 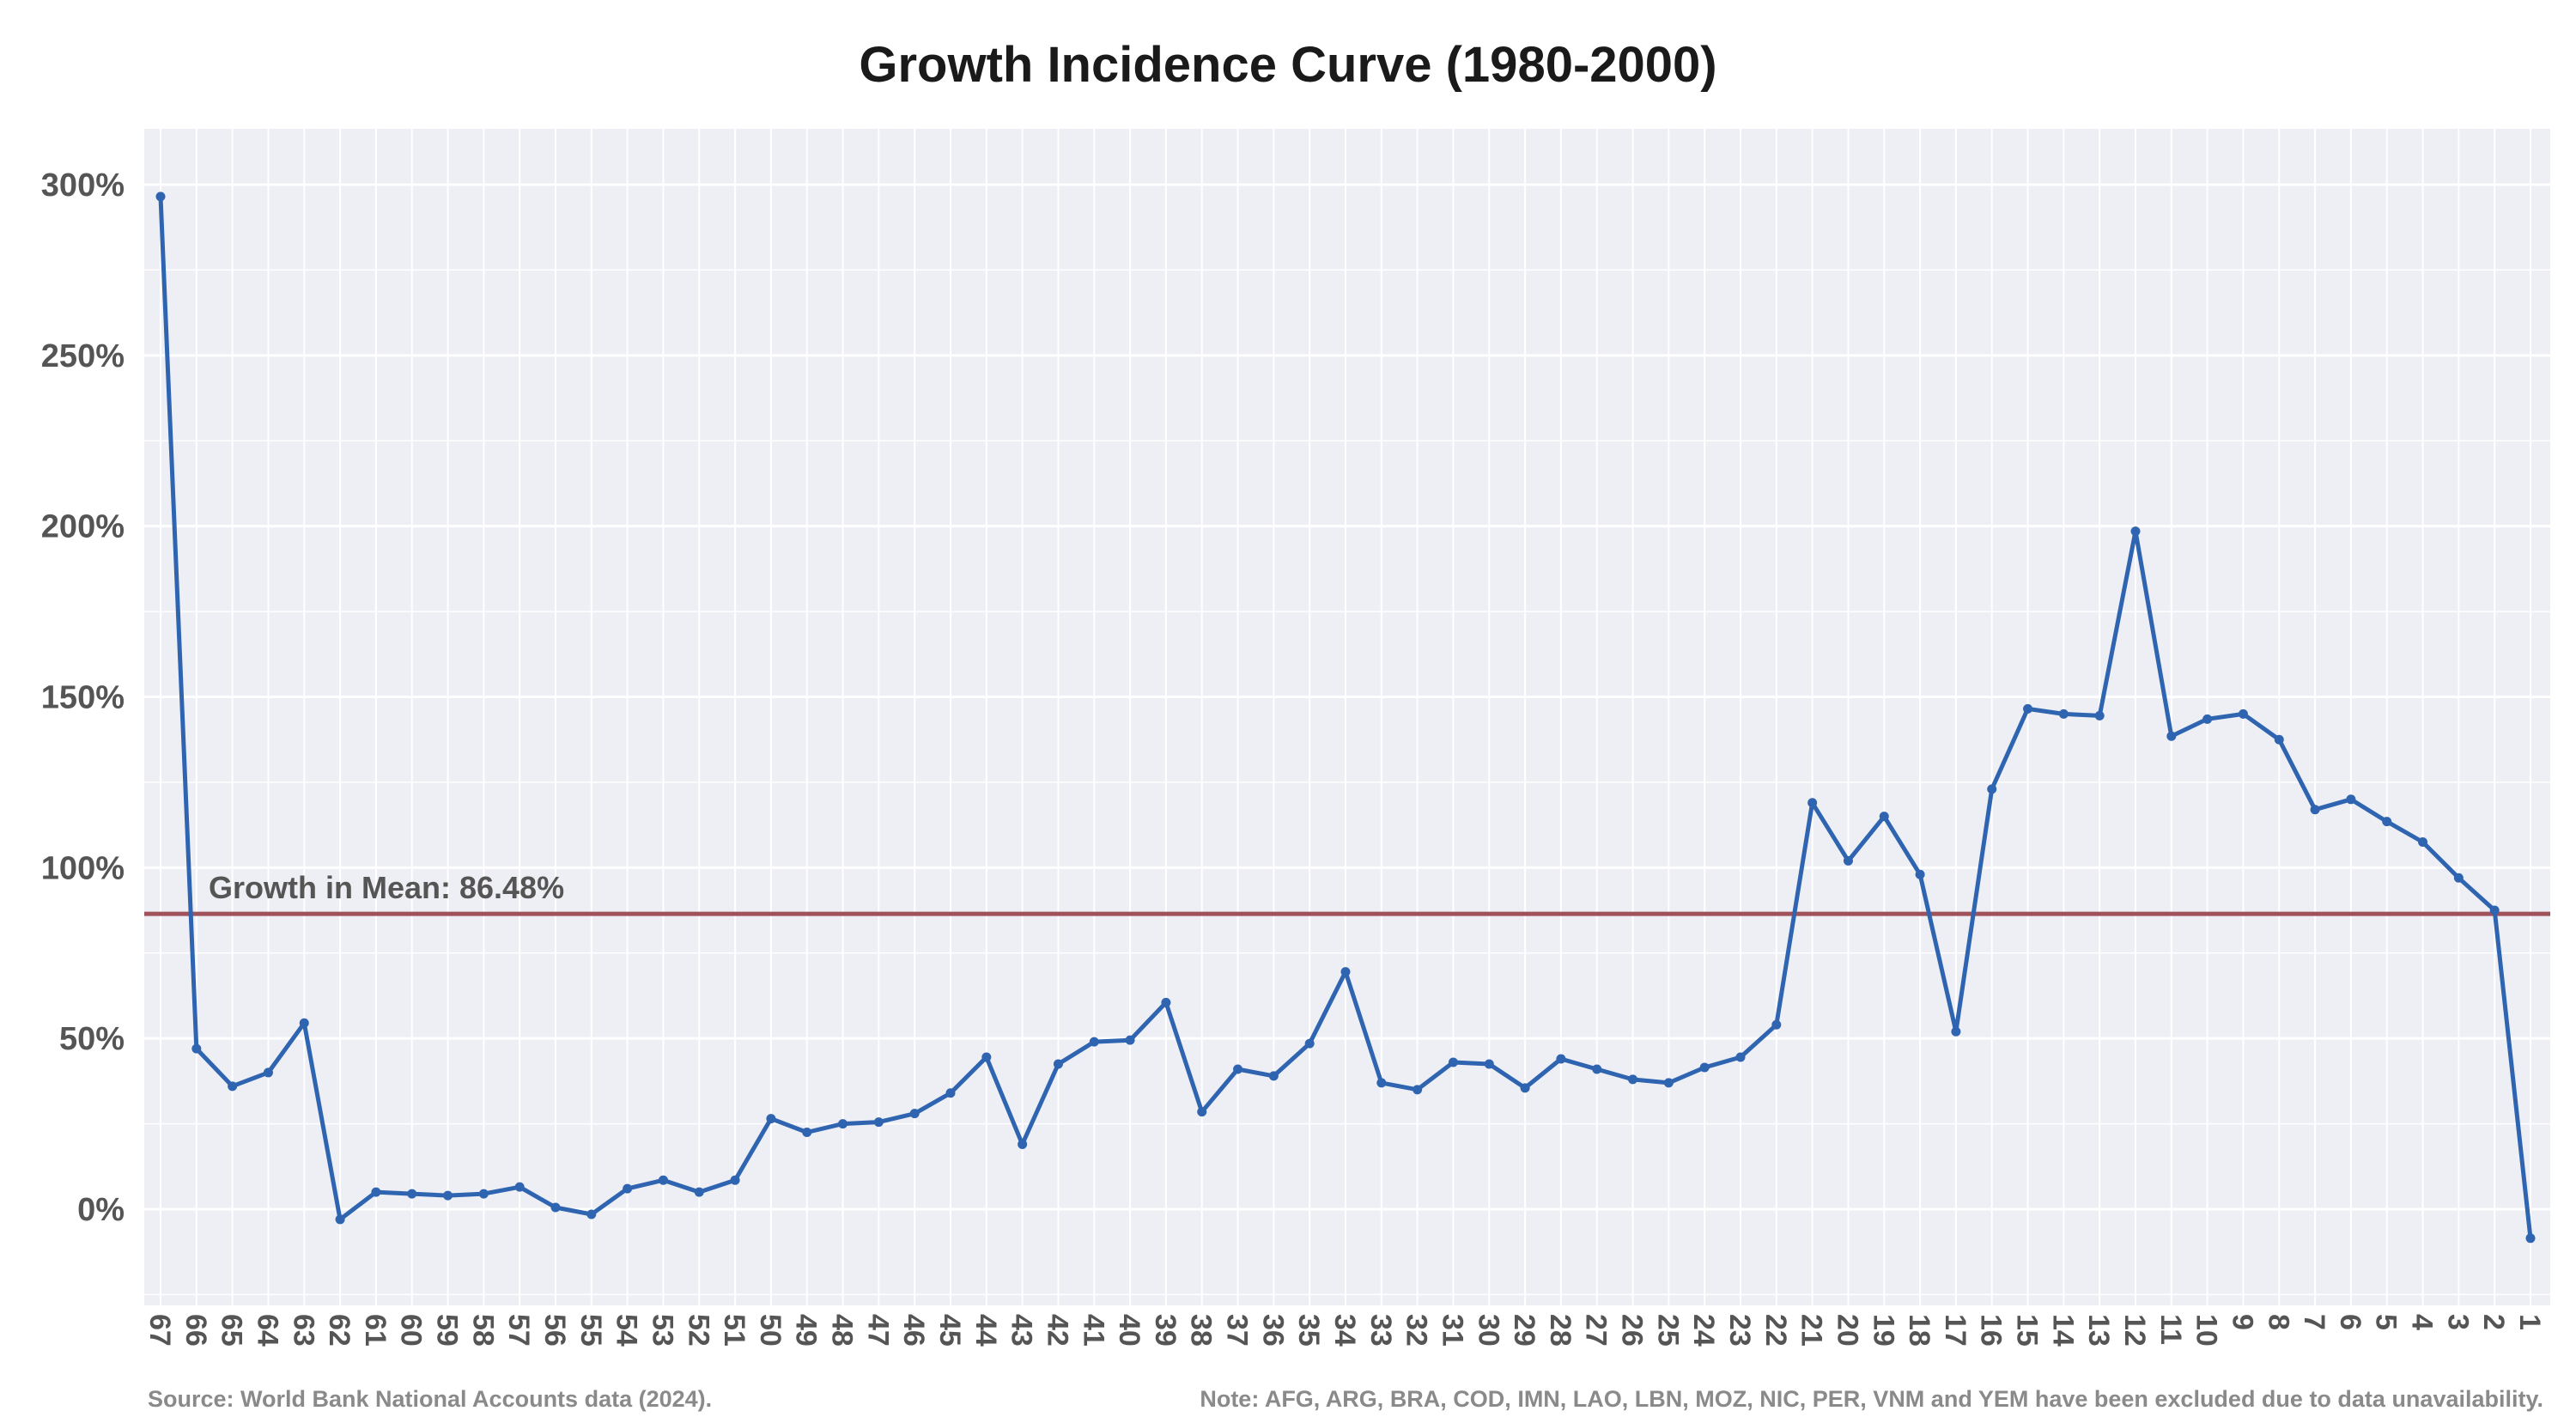 What do you see at coordinates (1632, 1330) in the screenshot?
I see `x-tick-label: 26` at bounding box center [1632, 1330].